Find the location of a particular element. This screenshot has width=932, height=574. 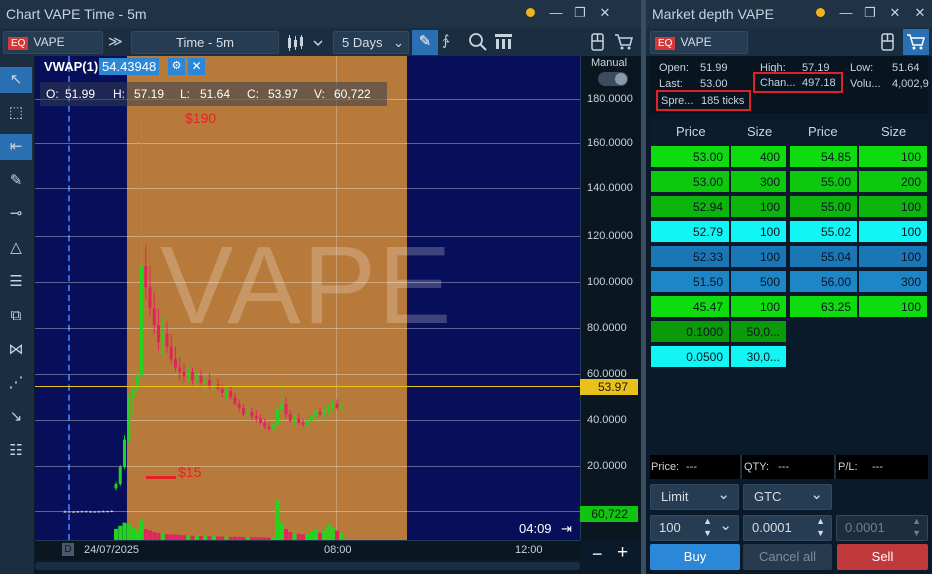

limit-price-stepper: 0.0001 ▲ ▼ is located at coordinates (787, 528).